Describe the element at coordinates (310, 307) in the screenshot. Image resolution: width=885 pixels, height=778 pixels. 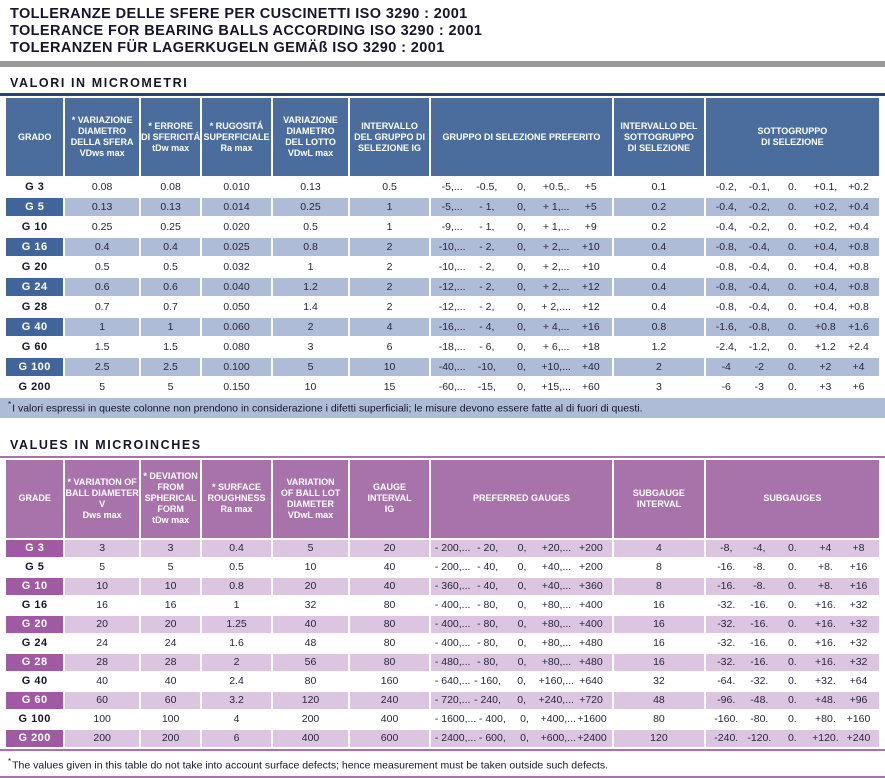
I see `value-cell: 1.4` at that location.